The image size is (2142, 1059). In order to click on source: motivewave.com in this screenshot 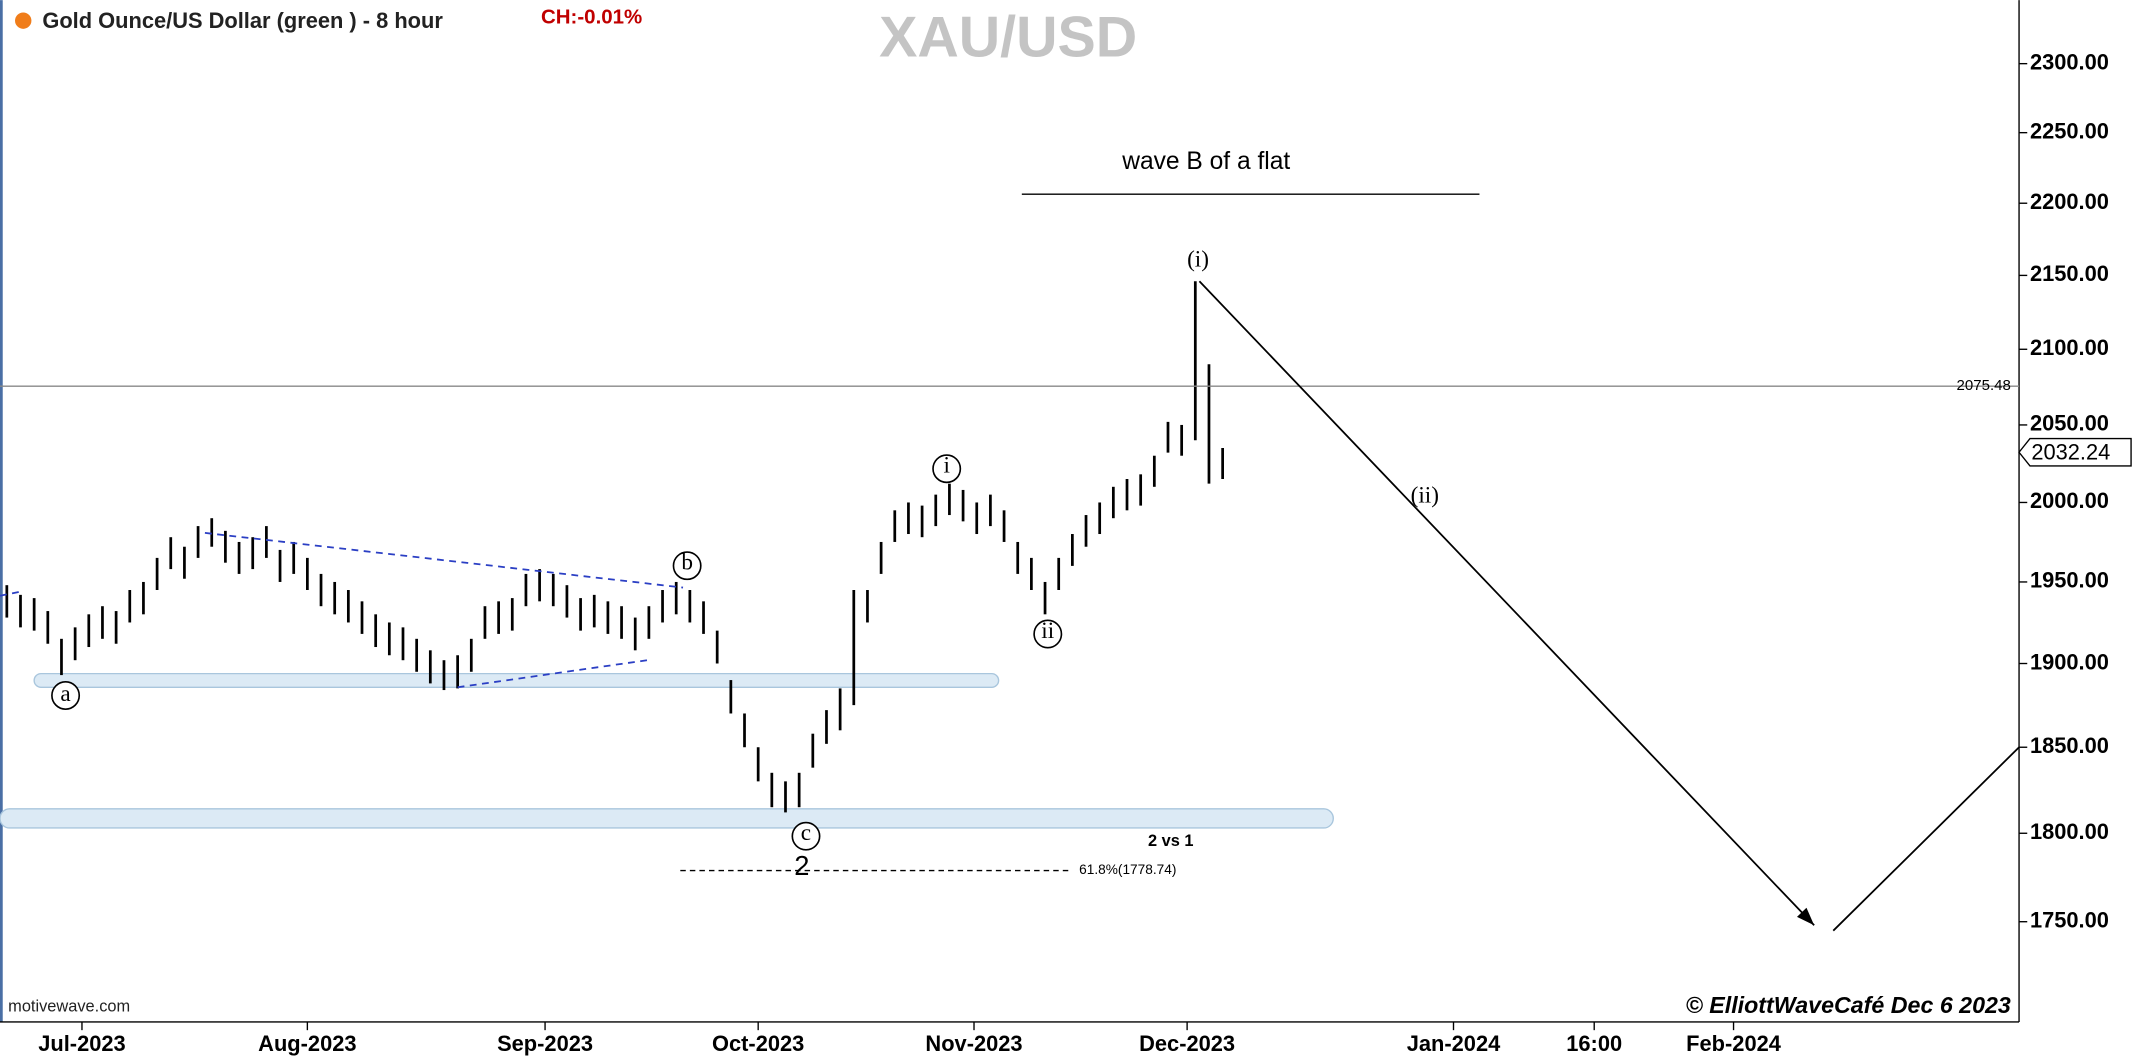, I will do `click(69, 1006)`.